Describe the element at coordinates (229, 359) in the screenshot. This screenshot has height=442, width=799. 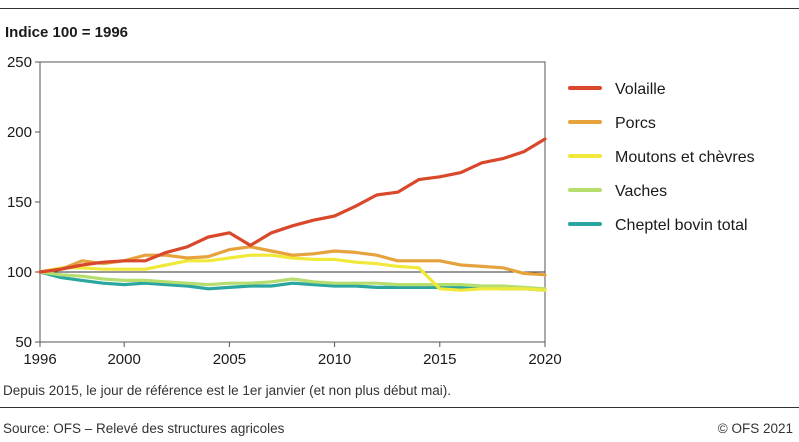
I see `x-tick-label: 2005` at that location.